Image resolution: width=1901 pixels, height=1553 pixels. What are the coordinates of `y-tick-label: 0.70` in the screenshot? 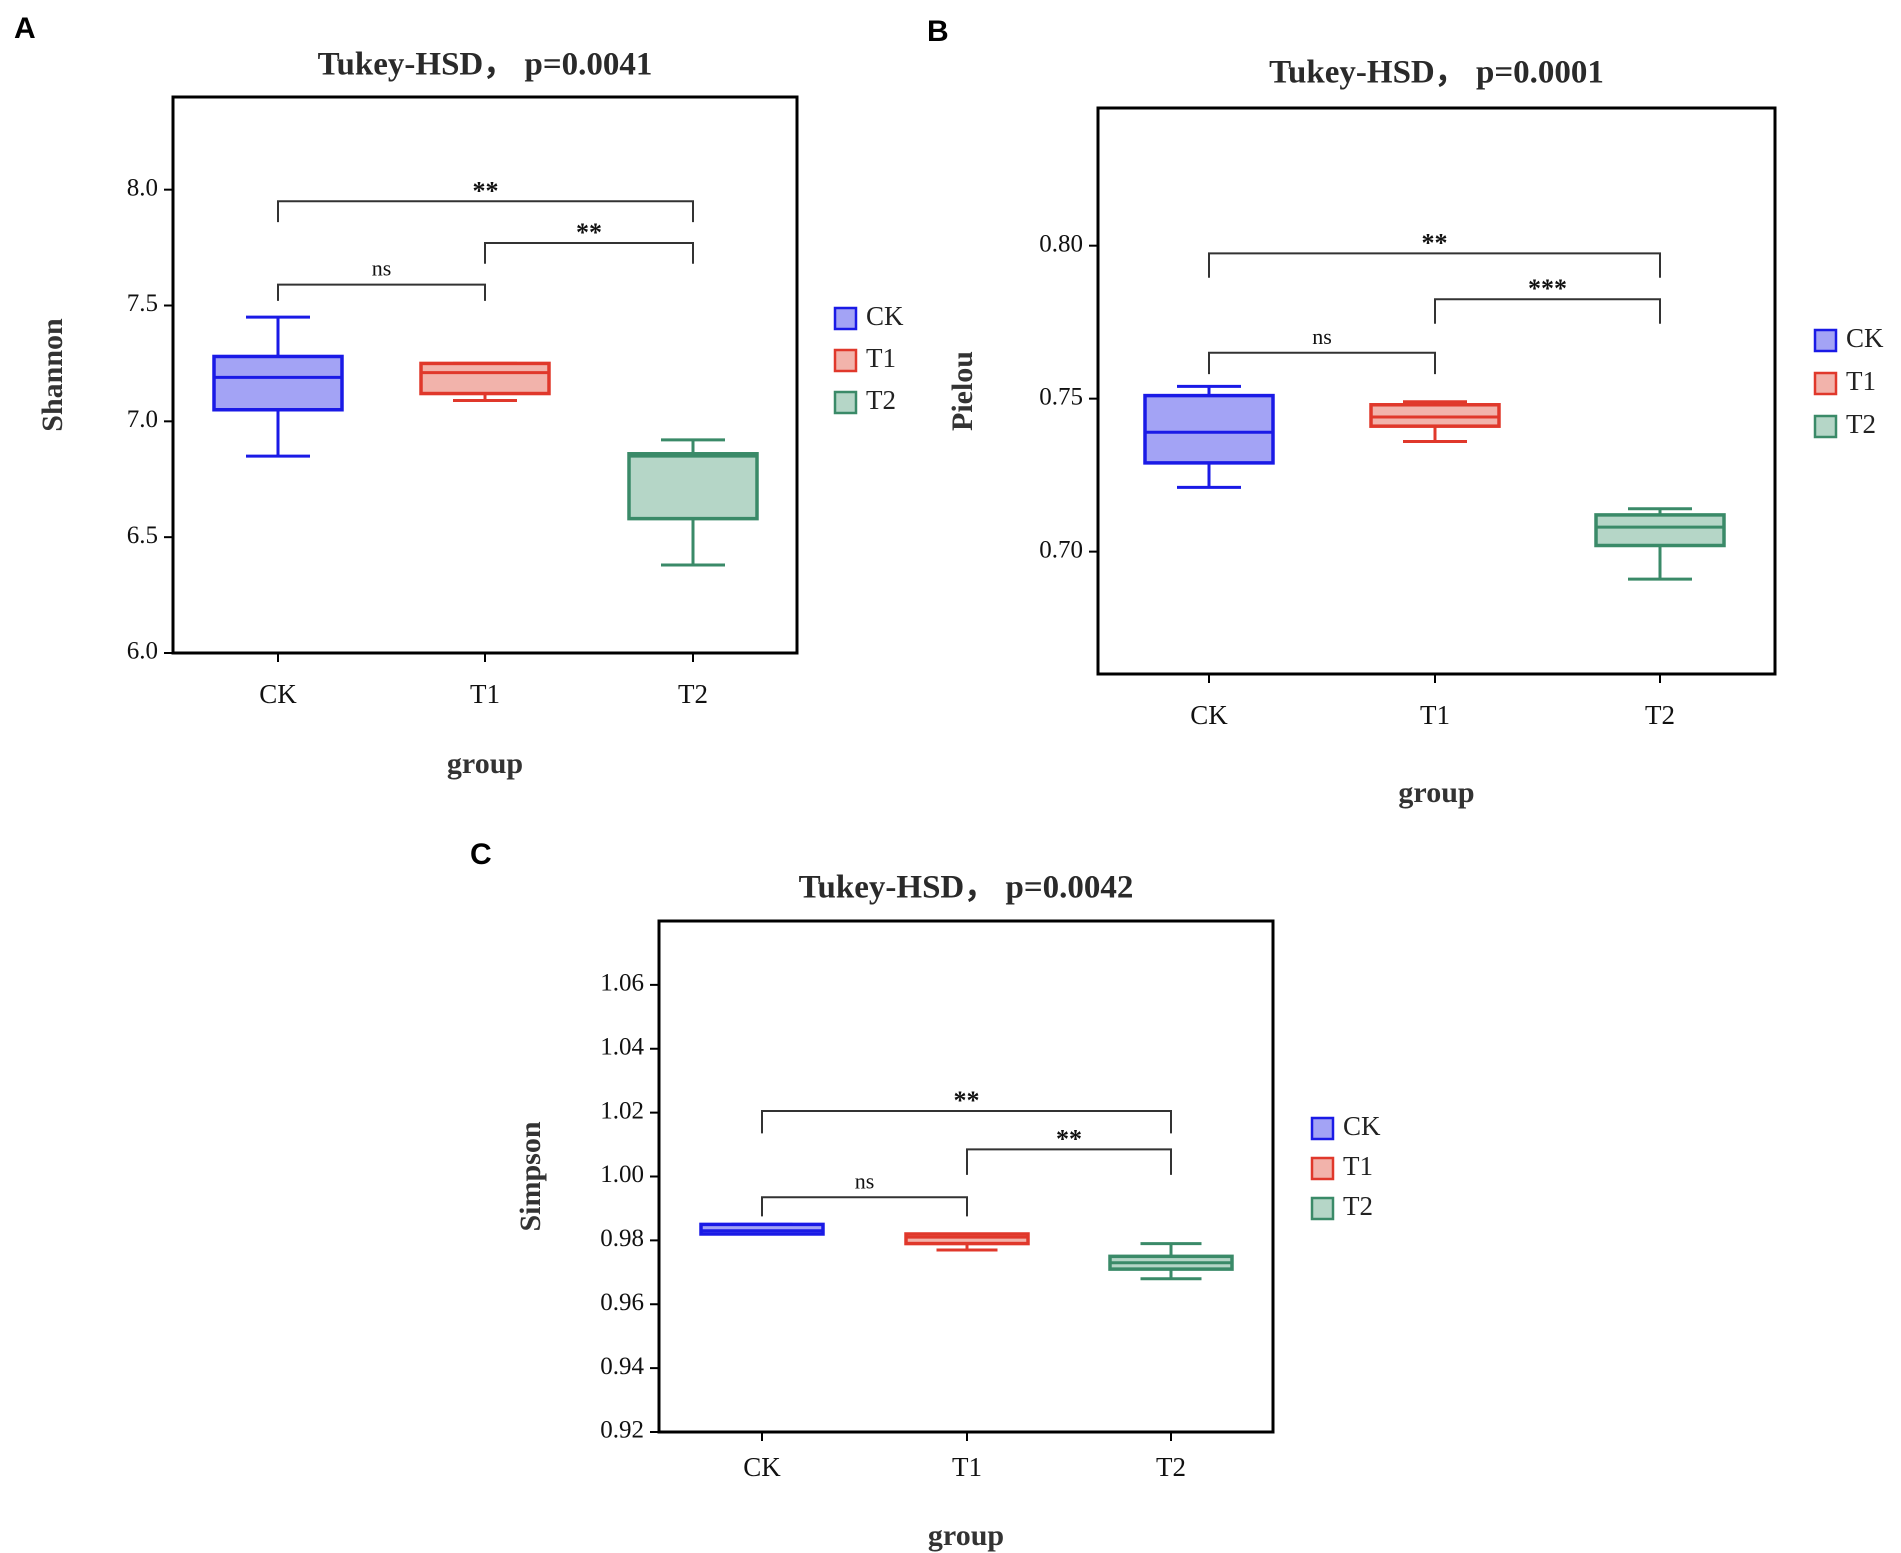 It's located at (1061, 549).